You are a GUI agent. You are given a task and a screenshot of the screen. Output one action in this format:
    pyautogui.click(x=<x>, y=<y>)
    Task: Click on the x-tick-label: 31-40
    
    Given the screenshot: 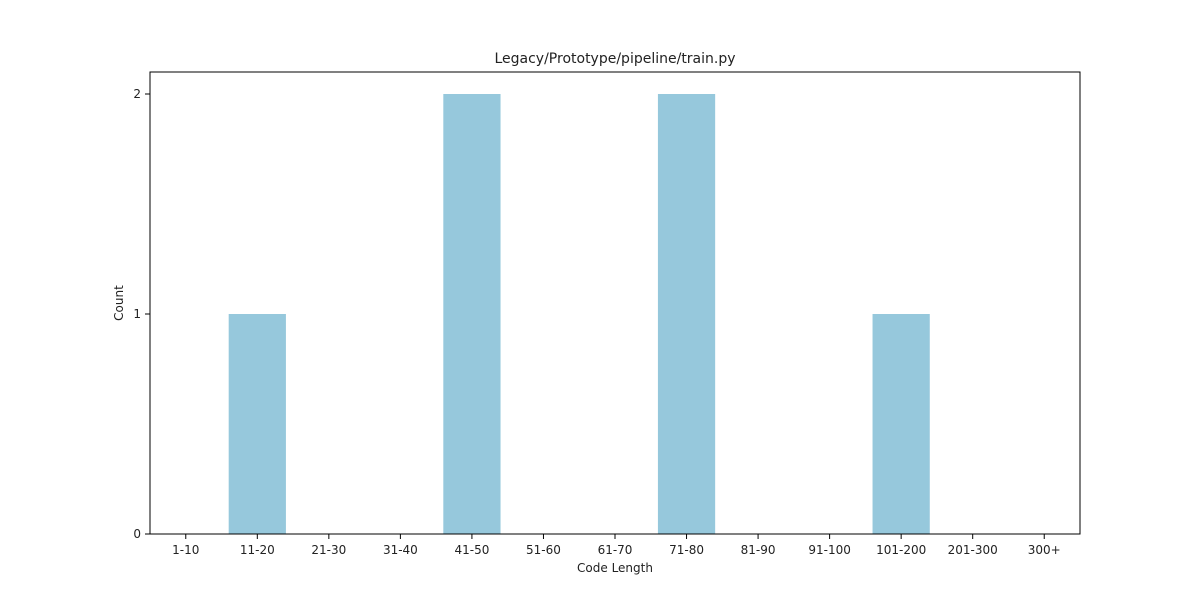 What is the action you would take?
    pyautogui.click(x=400, y=550)
    